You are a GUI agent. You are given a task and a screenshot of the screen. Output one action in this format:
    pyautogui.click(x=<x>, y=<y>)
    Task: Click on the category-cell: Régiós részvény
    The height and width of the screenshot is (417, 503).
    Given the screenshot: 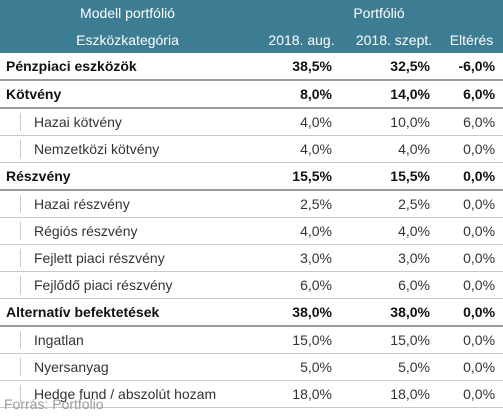 What is the action you would take?
    pyautogui.click(x=127, y=231)
    